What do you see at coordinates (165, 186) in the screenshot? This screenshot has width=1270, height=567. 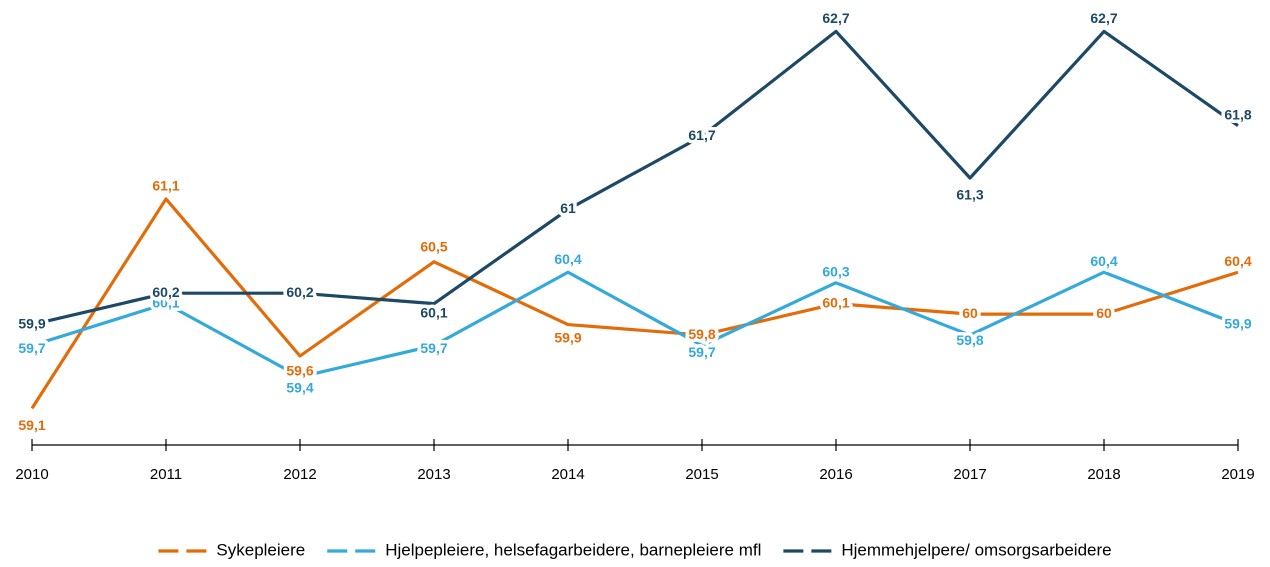 I see `data-label: 61,1` at bounding box center [165, 186].